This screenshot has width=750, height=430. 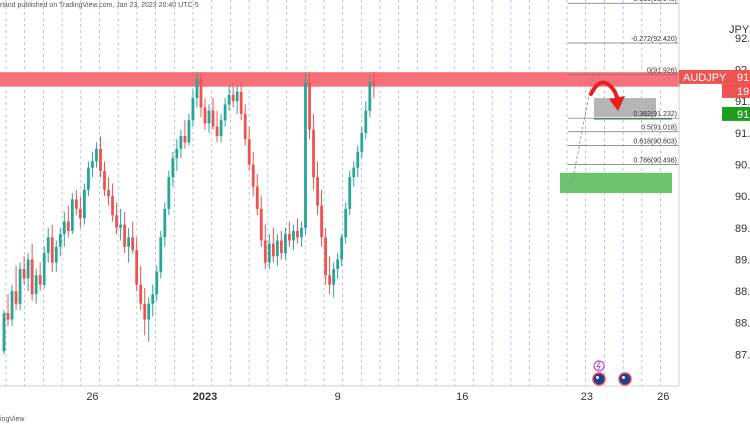 What do you see at coordinates (604, 91) in the screenshot?
I see `red-arrow-curve` at bounding box center [604, 91].